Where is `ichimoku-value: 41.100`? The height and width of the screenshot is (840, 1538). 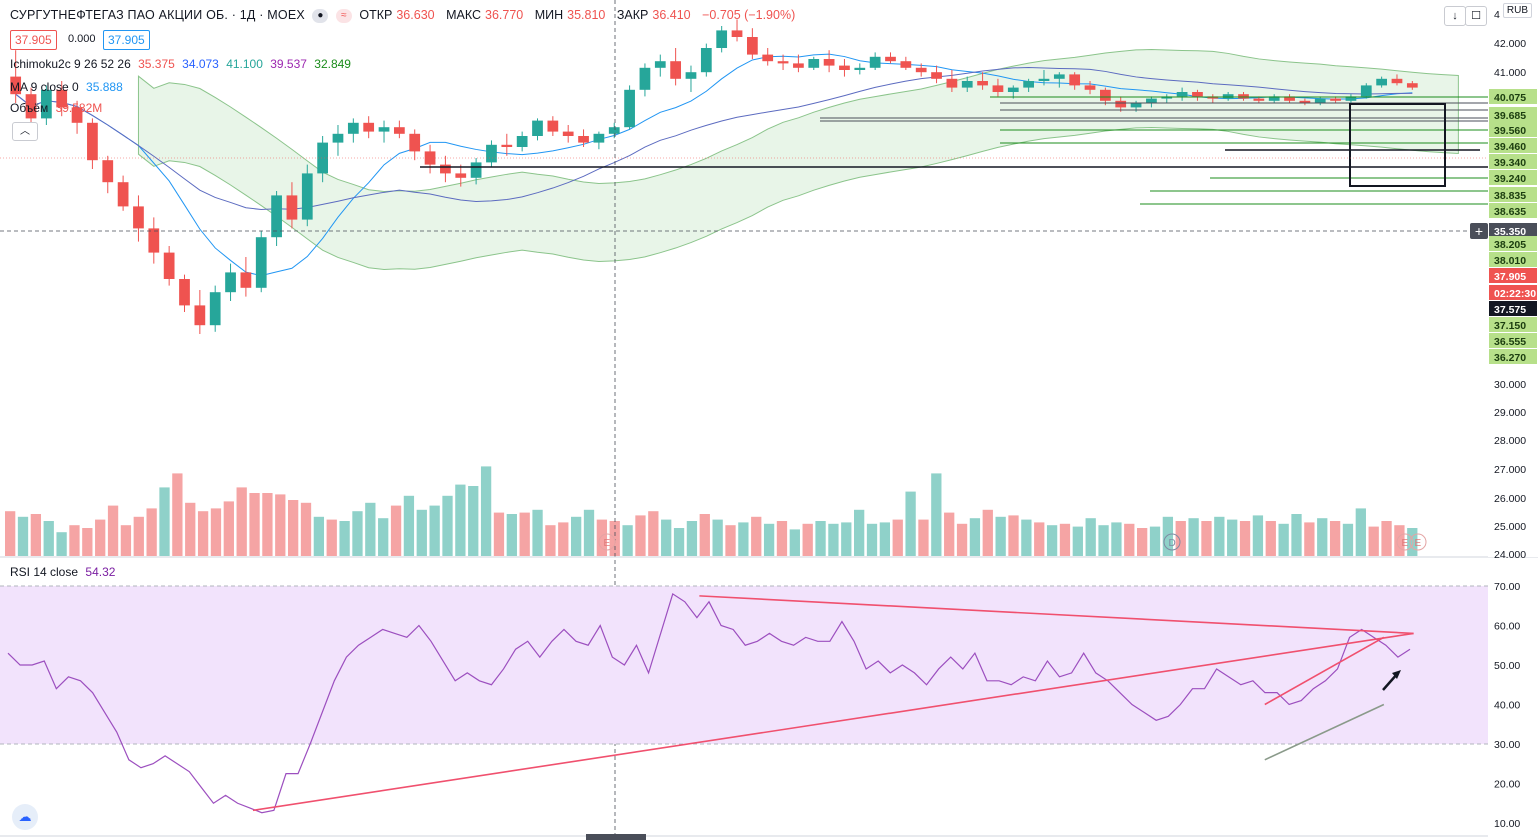 ichimoku-value: 41.100 is located at coordinates (244, 64).